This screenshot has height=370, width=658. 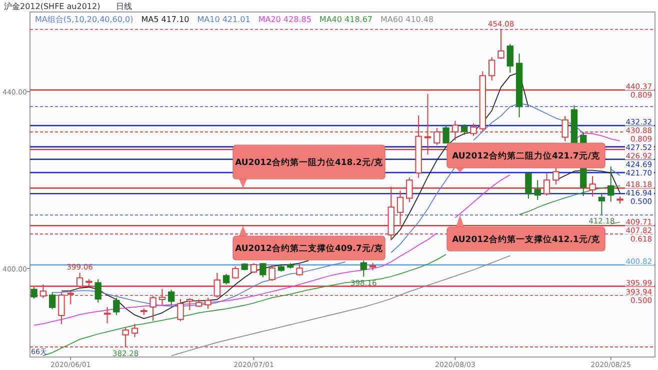 I want to click on callout: AU2012合约第二支撑位409.7元/克, so click(x=309, y=243).